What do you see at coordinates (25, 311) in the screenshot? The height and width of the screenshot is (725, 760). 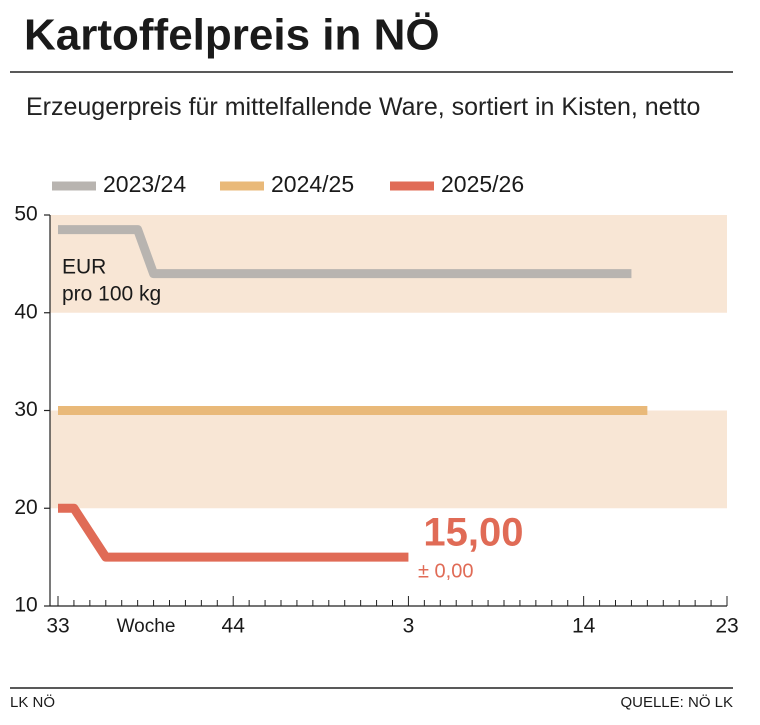 I see `y-tick-label: 40` at bounding box center [25, 311].